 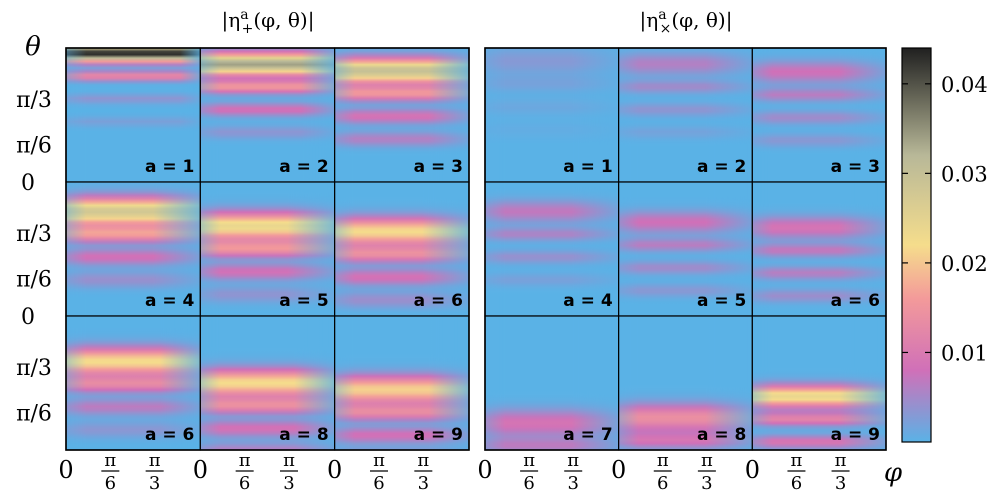 What do you see at coordinates (964, 85) in the screenshot?
I see `colorbar-tick-label: 0.04` at bounding box center [964, 85].